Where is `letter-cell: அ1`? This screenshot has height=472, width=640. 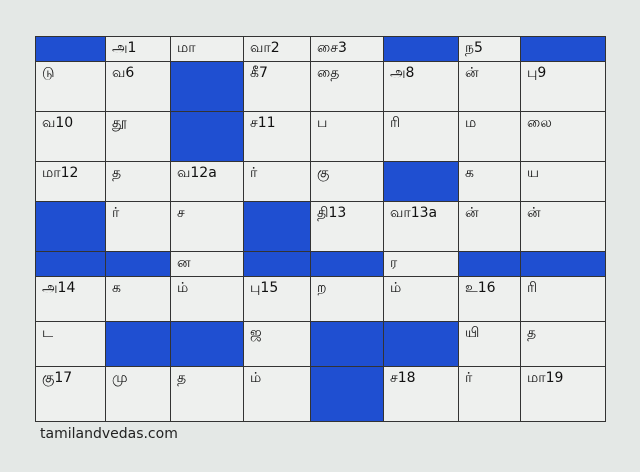 letter-cell: அ1 is located at coordinates (138, 49).